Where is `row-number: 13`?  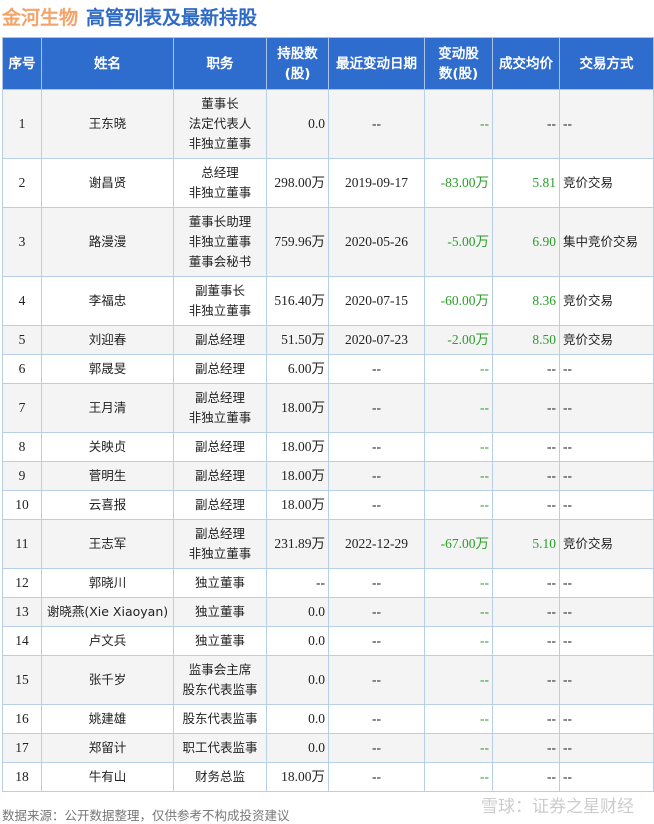
row-number: 13 is located at coordinates (22, 612).